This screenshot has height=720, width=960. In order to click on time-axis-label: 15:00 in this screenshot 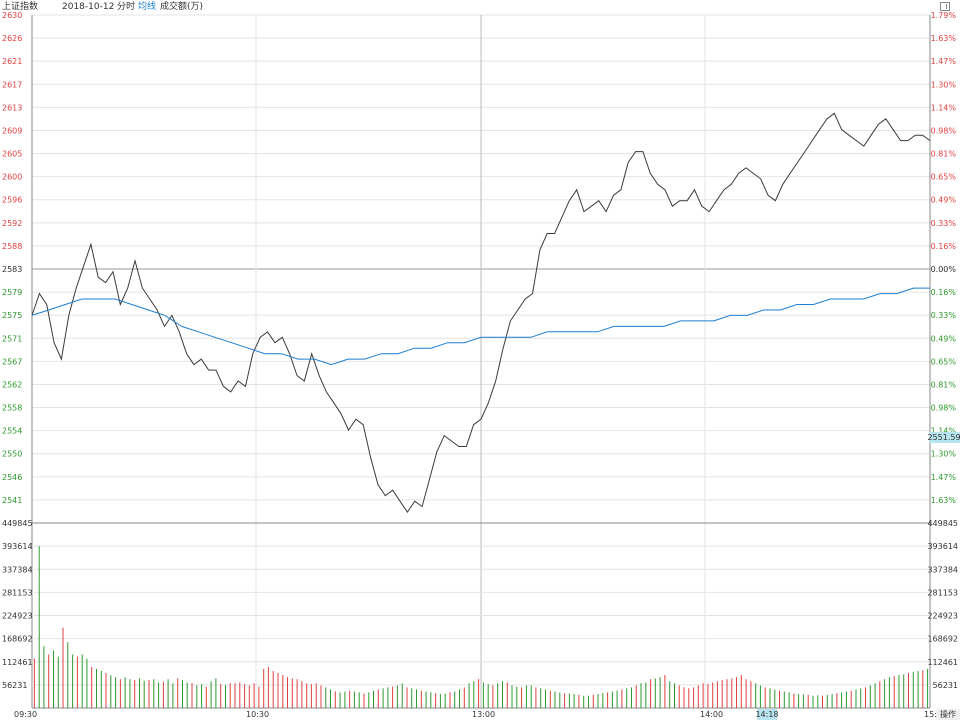, I will do `click(935, 714)`.